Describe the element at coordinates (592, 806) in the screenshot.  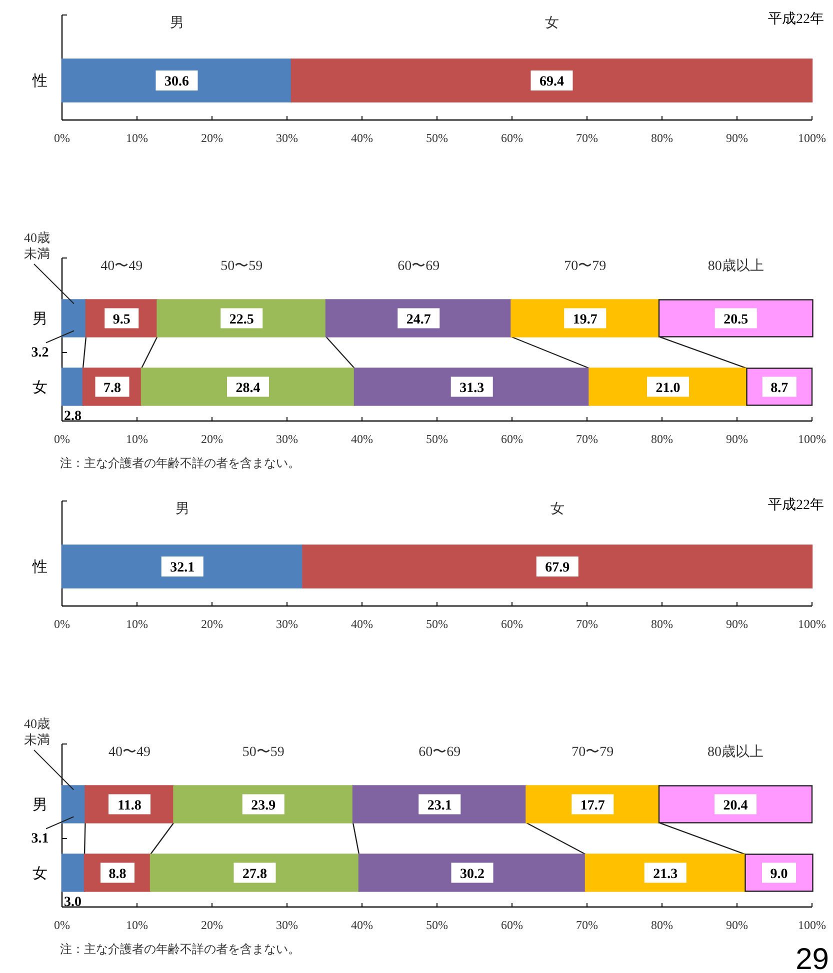
I see `data-label: 17.7` at that location.